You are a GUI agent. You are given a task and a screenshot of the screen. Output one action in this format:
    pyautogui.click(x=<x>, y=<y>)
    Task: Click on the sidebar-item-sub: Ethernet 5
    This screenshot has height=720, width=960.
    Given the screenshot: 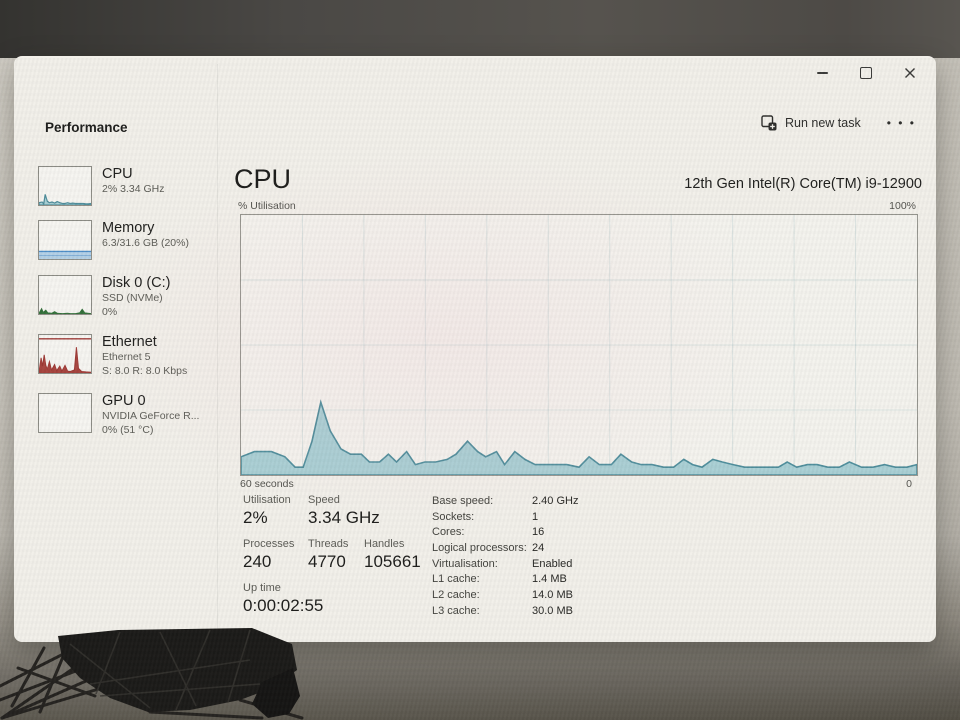 What is the action you would take?
    pyautogui.click(x=126, y=357)
    